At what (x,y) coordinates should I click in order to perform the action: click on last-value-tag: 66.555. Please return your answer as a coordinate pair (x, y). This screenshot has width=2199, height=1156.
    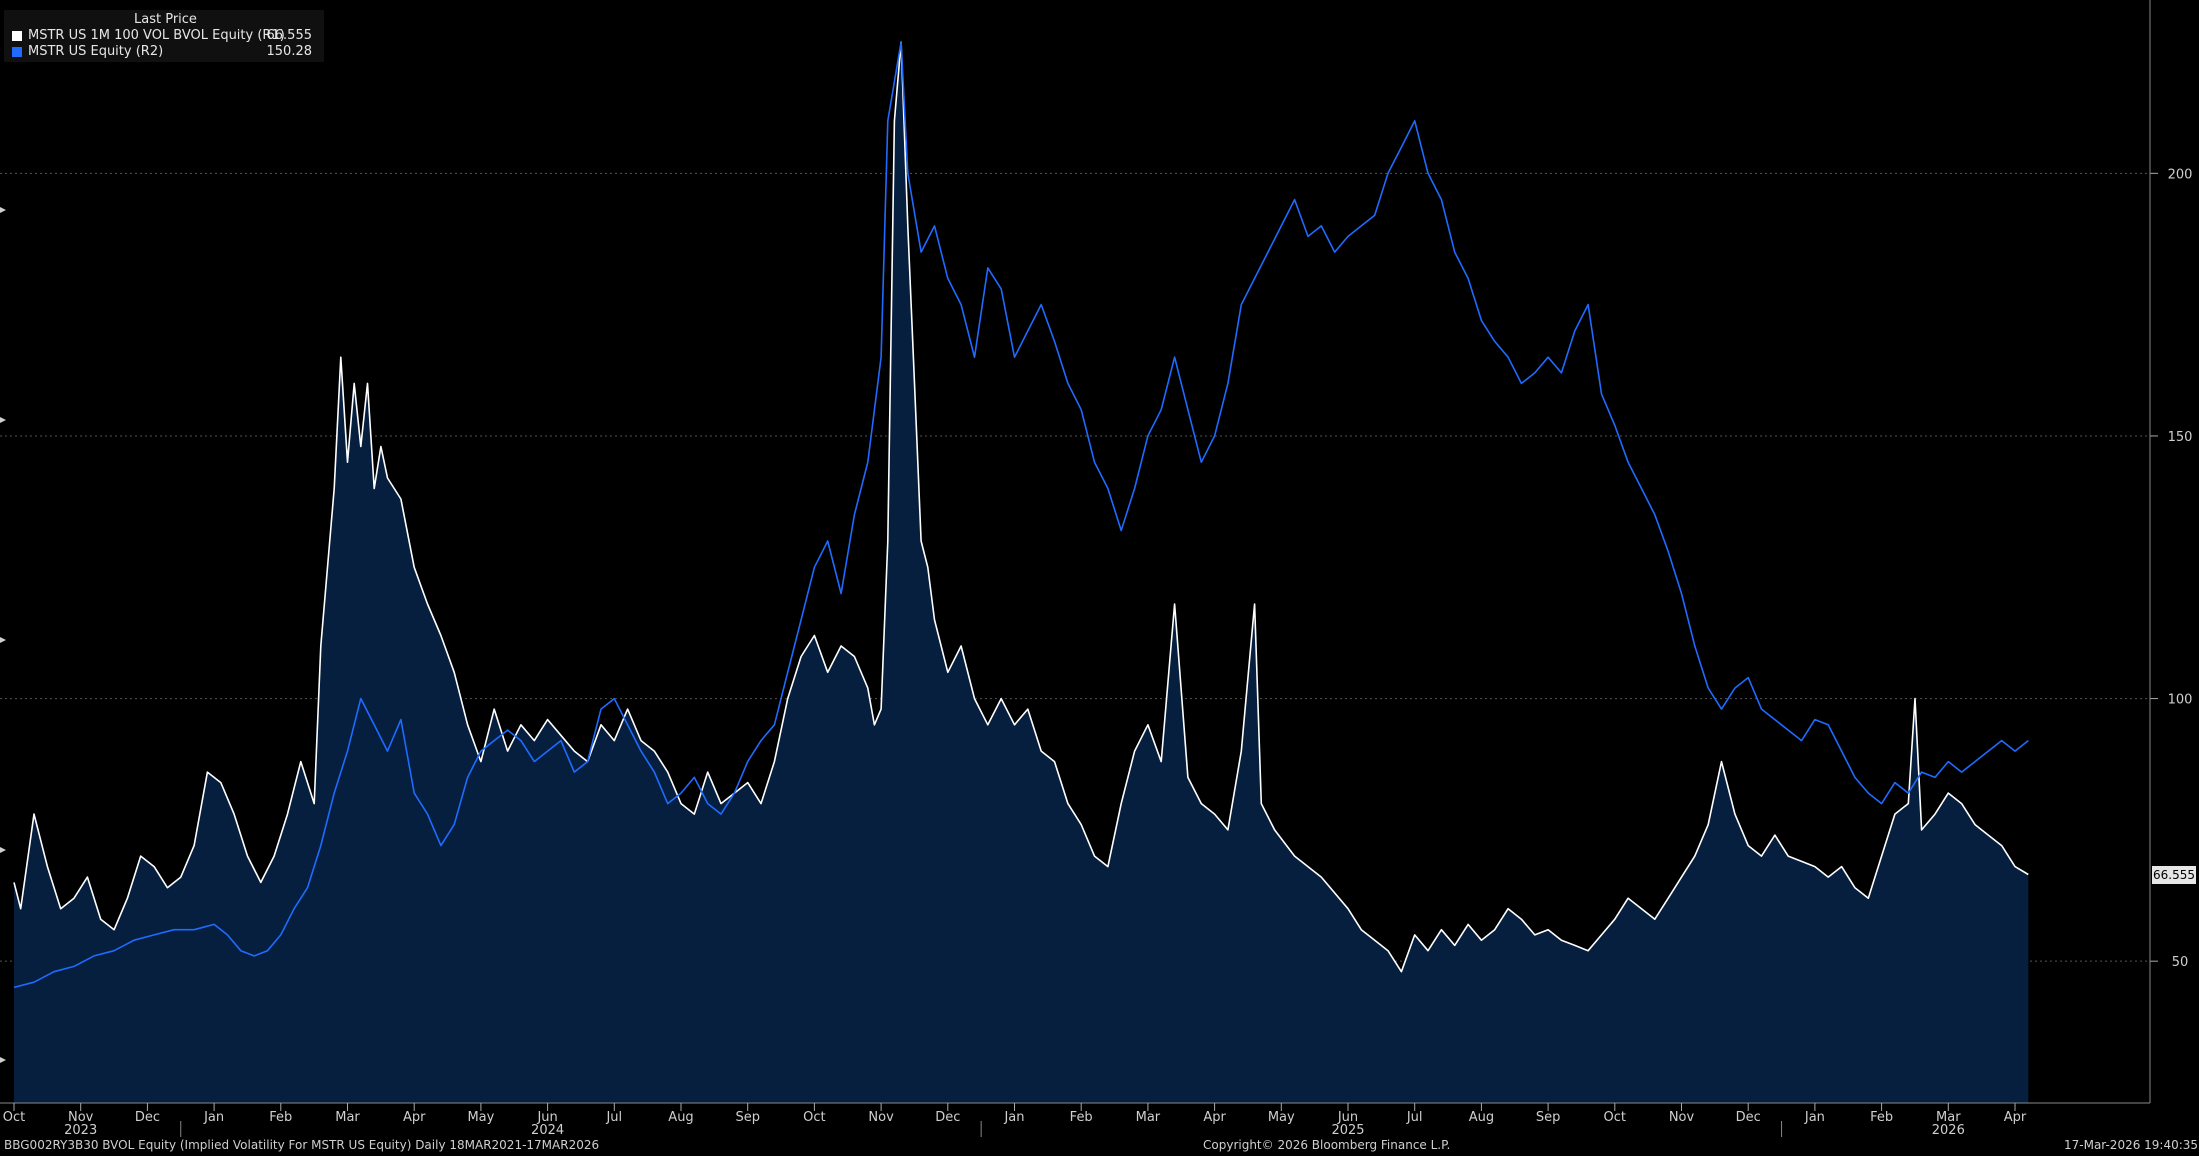
    Looking at the image, I should click on (2174, 875).